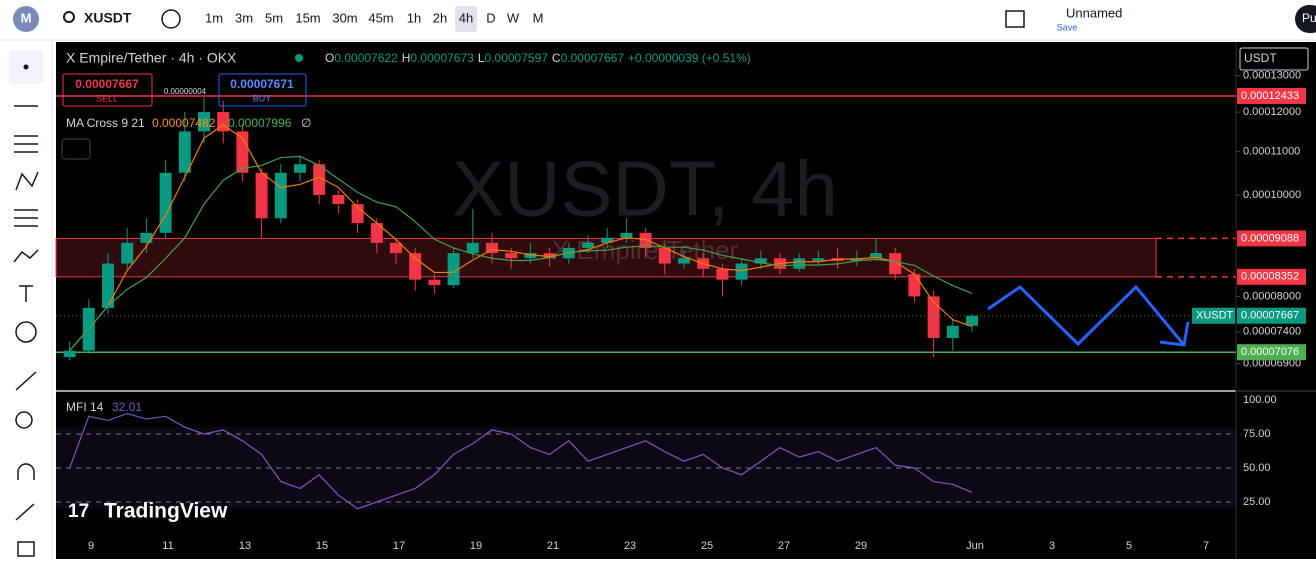 This screenshot has width=1316, height=564. I want to click on mfi-line, so click(521, 461).